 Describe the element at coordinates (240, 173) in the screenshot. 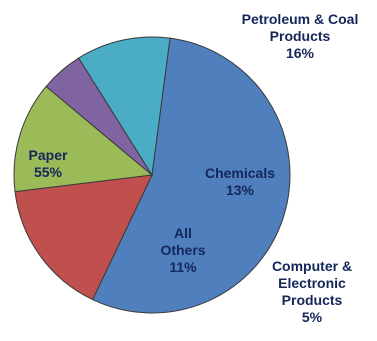

I see `slice-label-3-line-1: Chemicals` at that location.